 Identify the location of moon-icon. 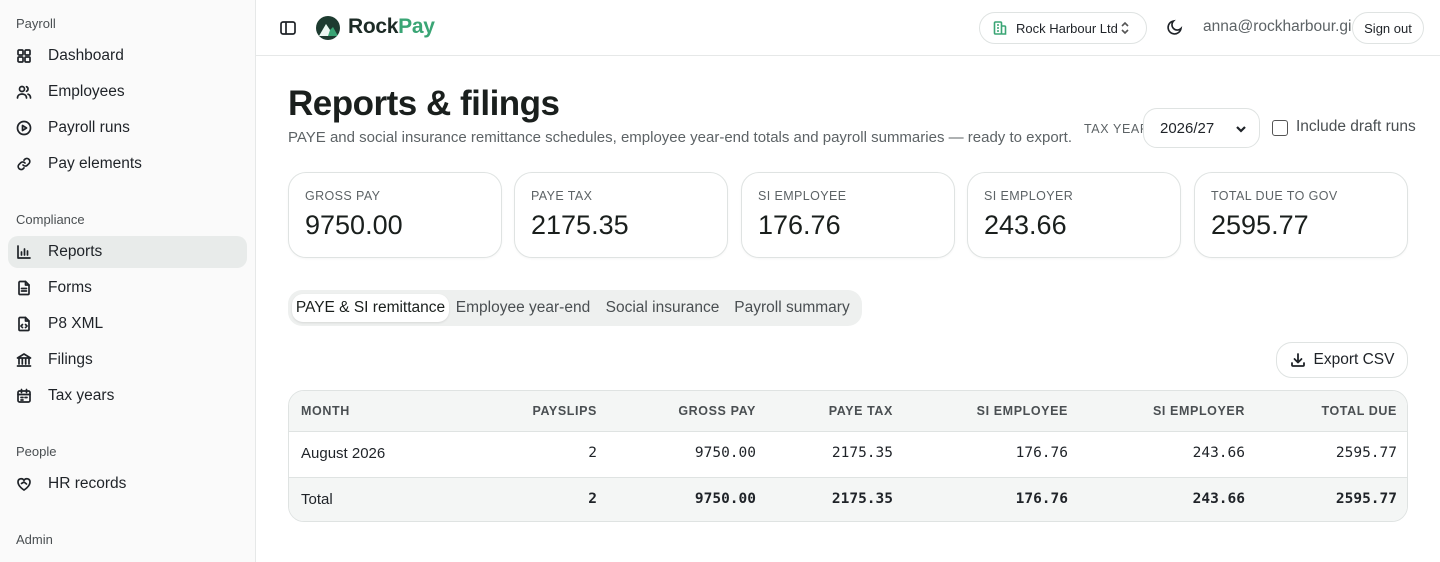
(1176, 28).